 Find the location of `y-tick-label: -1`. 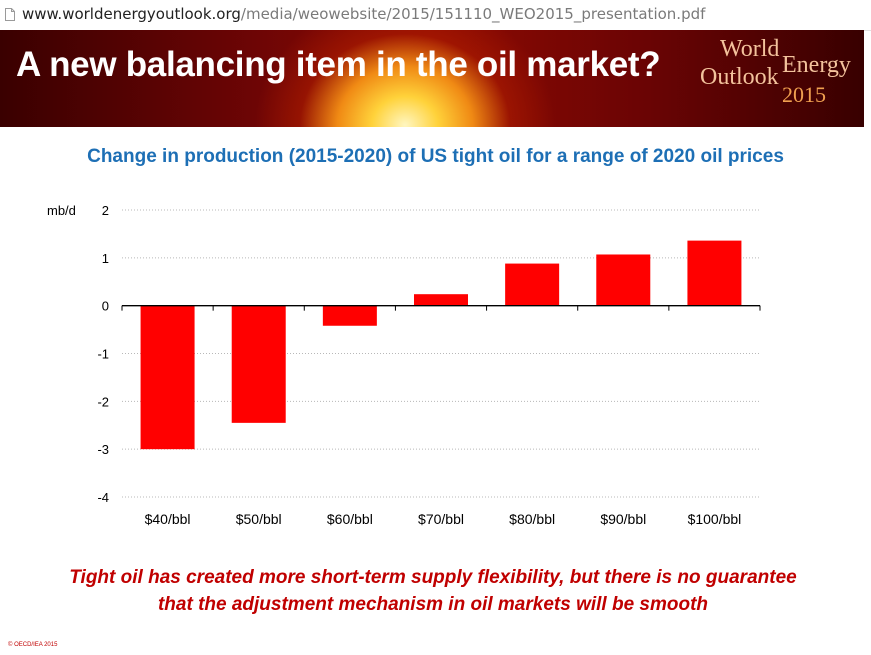

y-tick-label: -1 is located at coordinates (103, 354).